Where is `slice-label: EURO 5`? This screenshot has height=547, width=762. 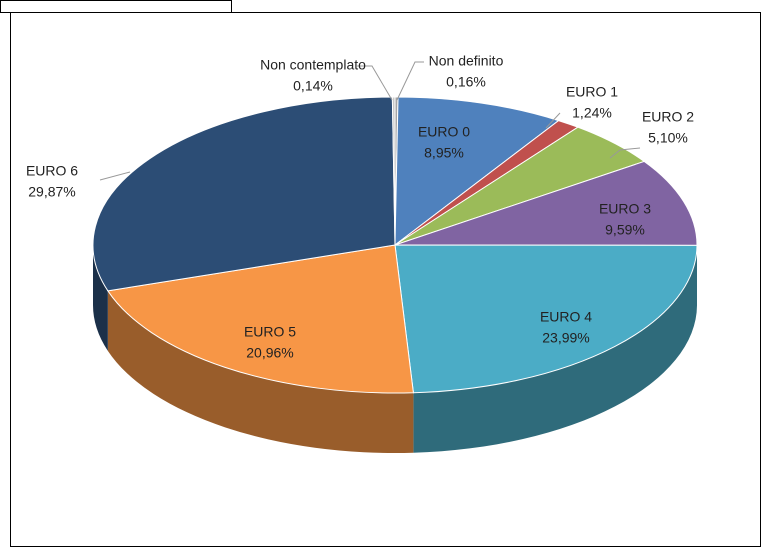 slice-label: EURO 5 is located at coordinates (270, 332).